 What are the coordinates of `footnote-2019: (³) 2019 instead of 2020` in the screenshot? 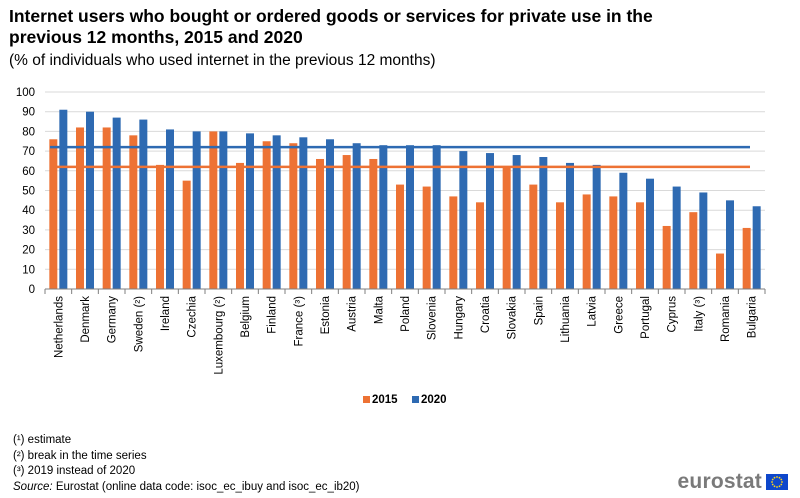 It's located at (74, 471).